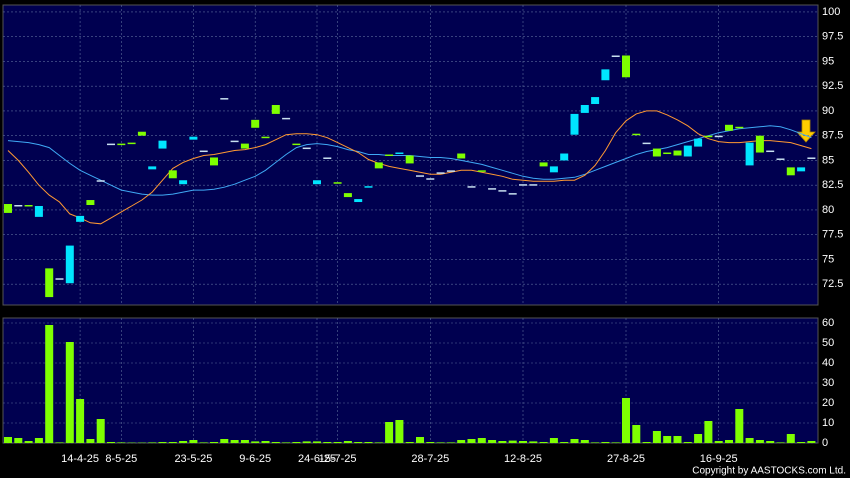 The width and height of the screenshot is (850, 478). Describe the element at coordinates (828, 343) in the screenshot. I see `volume-tick-label: 50` at that location.